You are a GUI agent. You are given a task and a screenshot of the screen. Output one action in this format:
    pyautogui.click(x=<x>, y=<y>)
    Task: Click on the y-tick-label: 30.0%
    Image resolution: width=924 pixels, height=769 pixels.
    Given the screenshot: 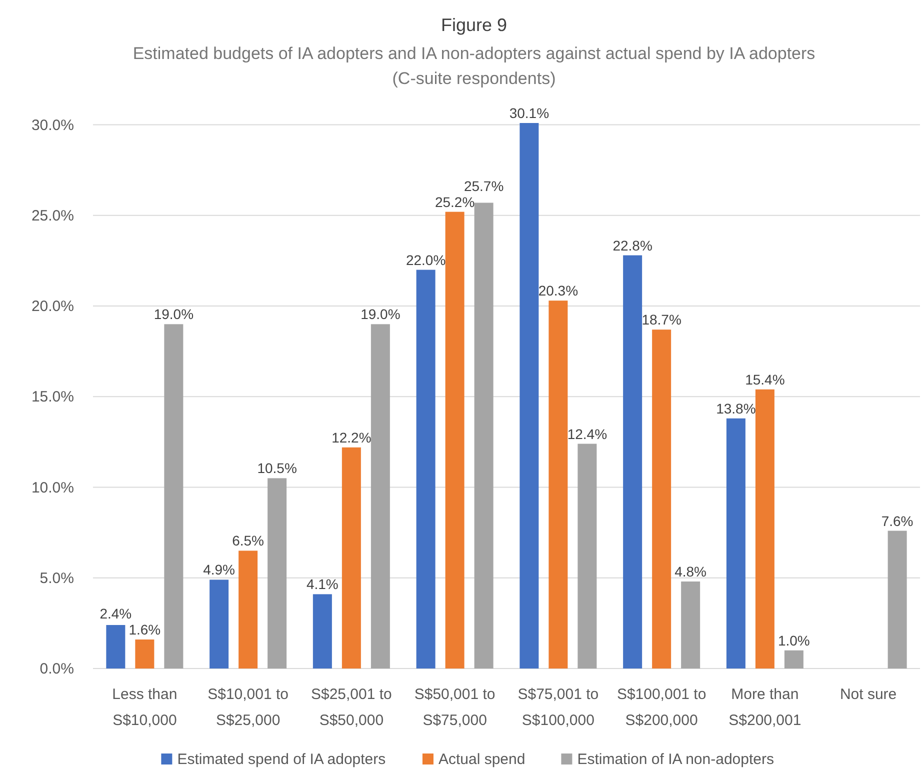 What is the action you would take?
    pyautogui.click(x=52, y=125)
    